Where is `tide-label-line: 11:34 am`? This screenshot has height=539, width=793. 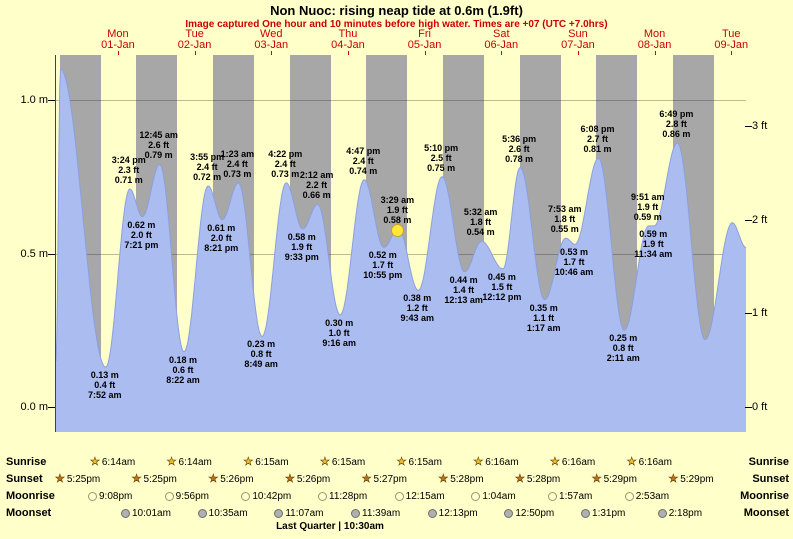 tide-label-line: 11:34 am is located at coordinates (653, 253).